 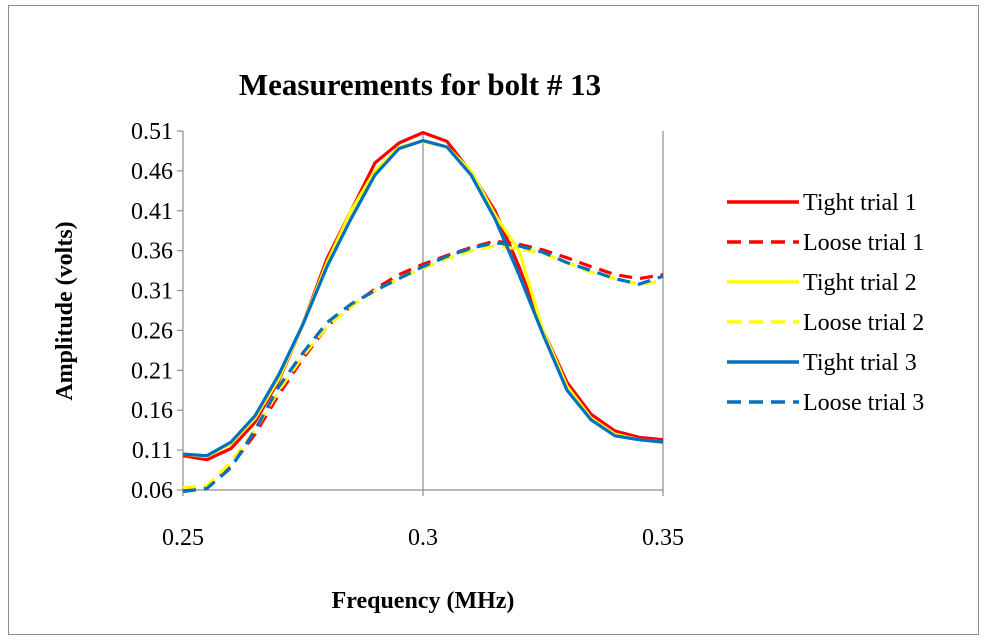 What do you see at coordinates (420, 84) in the screenshot?
I see `chart-title: Measurements for bolt # 13` at bounding box center [420, 84].